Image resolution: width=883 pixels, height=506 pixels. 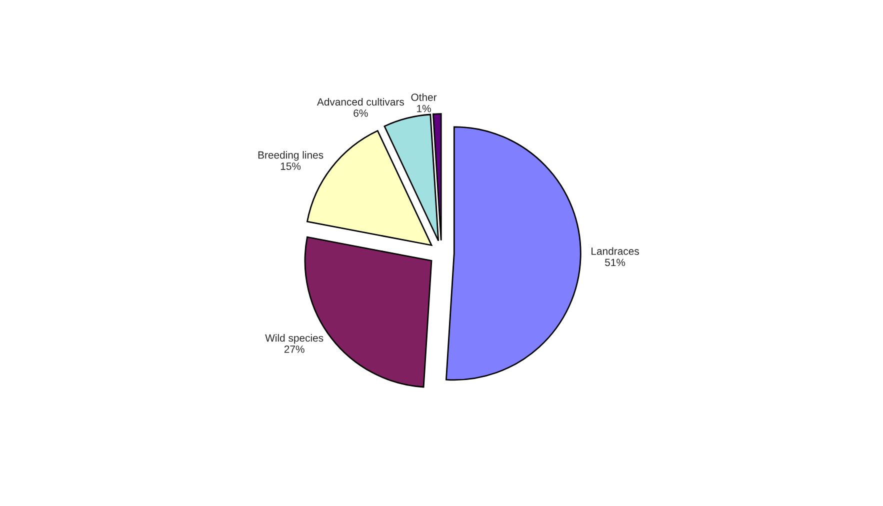 I want to click on data-label: 51%, so click(x=615, y=262).